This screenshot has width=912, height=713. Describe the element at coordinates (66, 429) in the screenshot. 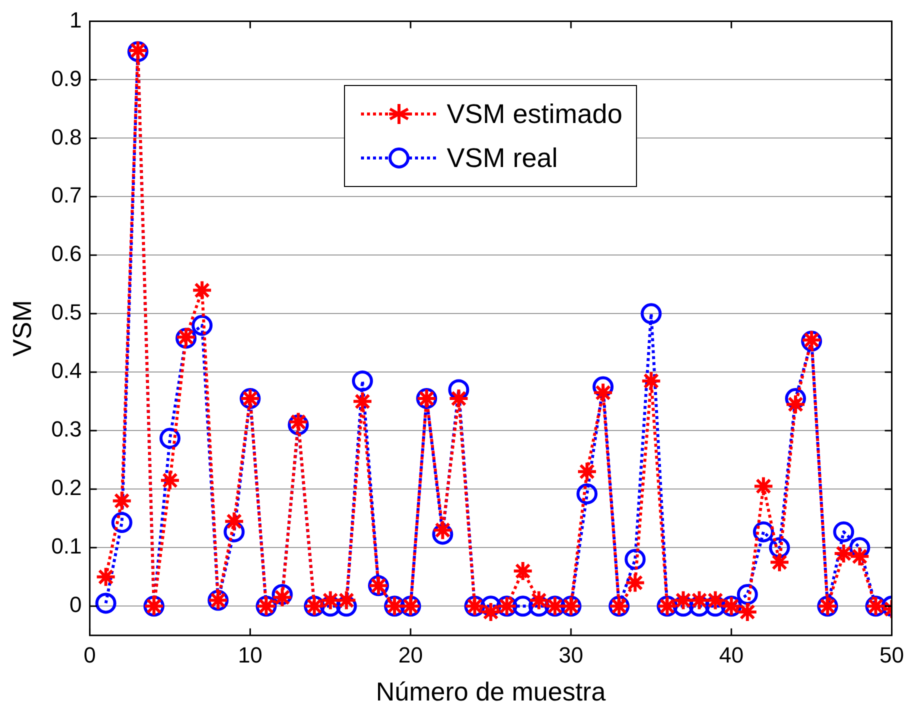

I see `y-tick-label: 0.3` at that location.